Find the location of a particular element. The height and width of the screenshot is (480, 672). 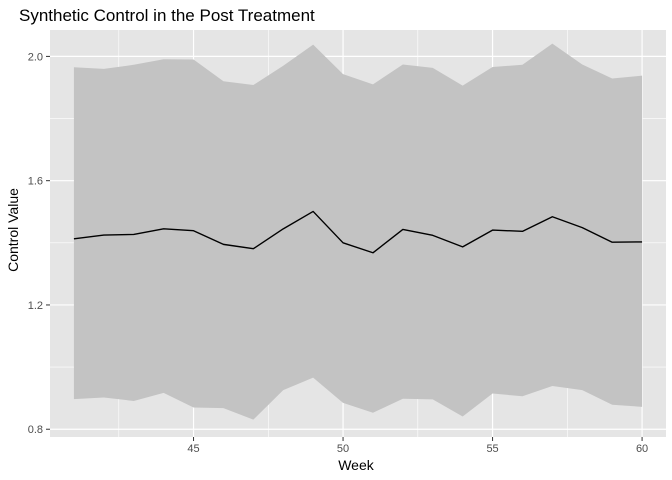

x-axis: 45 50 55 60 is located at coordinates (417, 446).